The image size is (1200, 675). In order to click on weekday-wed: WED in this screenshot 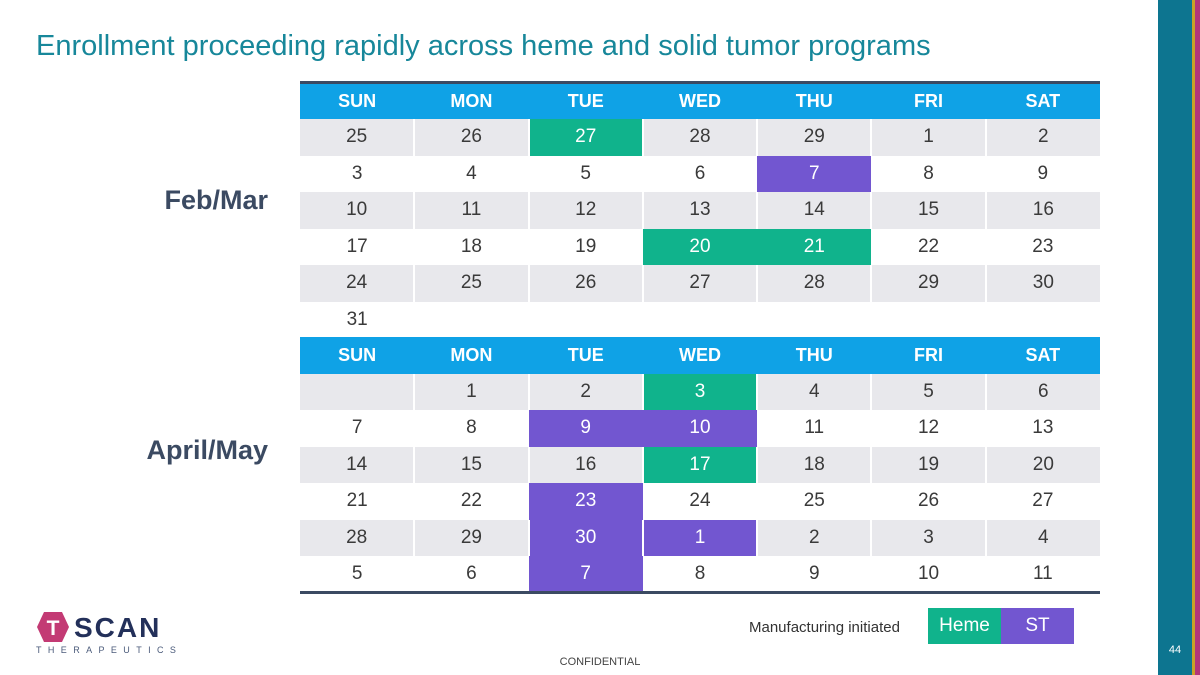, I will do `click(700, 355)`.